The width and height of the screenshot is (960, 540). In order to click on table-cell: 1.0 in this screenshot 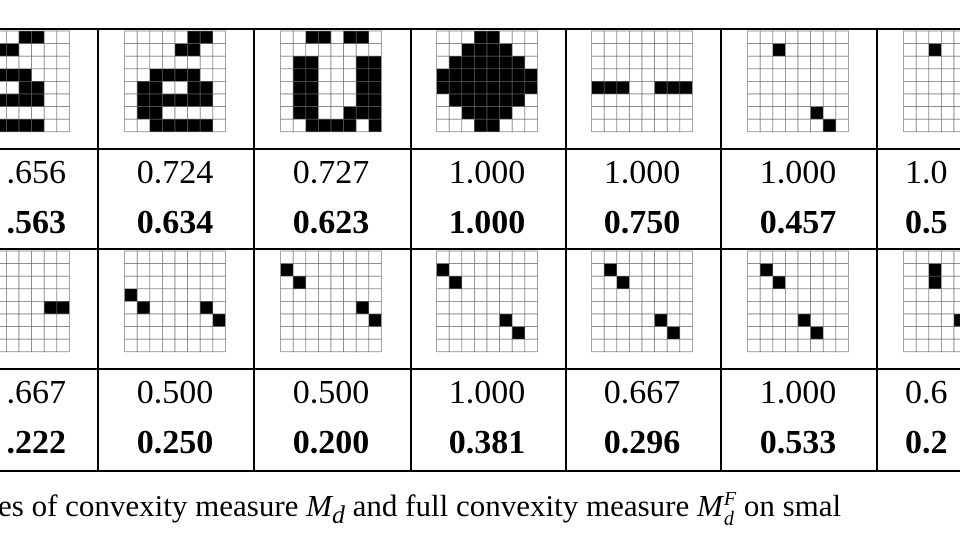, I will do `click(926, 172)`.